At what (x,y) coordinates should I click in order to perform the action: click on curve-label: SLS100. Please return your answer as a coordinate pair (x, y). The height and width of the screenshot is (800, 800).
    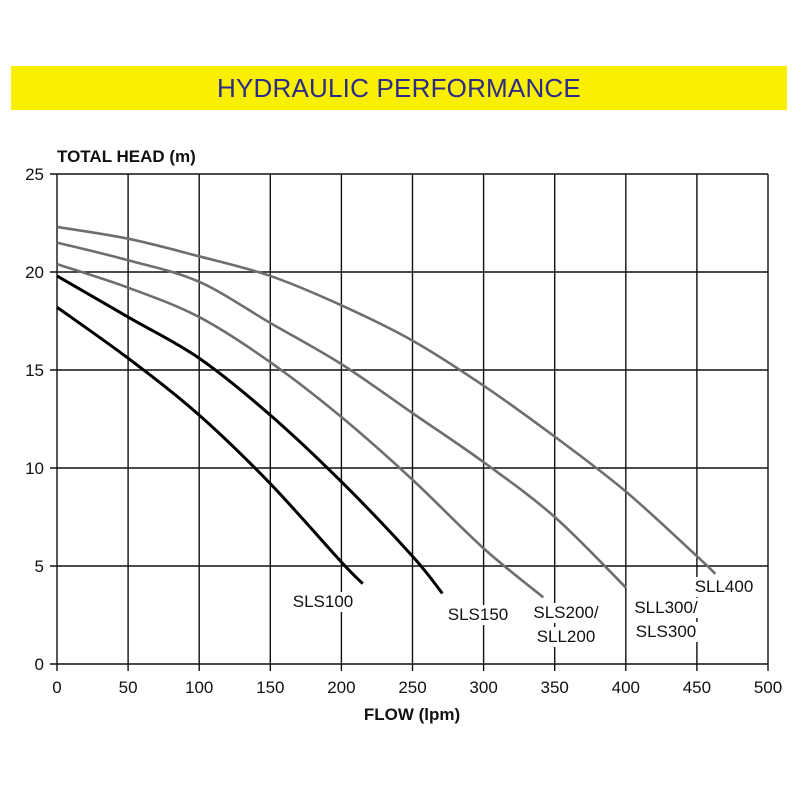
    Looking at the image, I should click on (323, 601).